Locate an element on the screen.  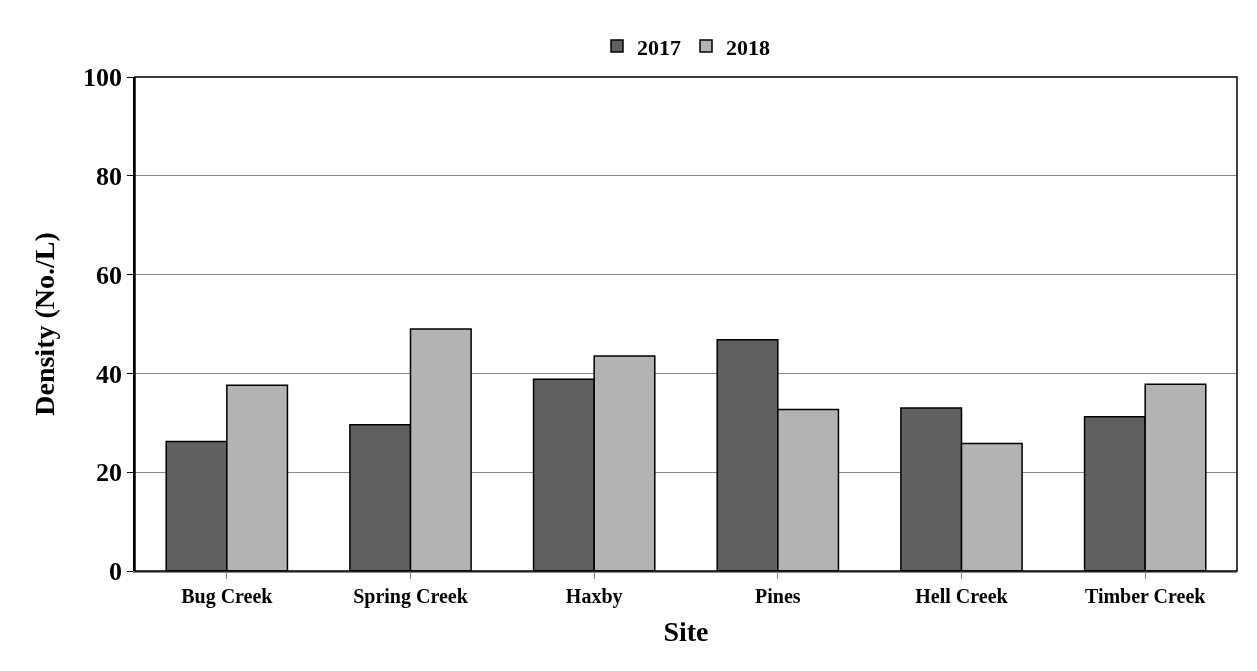
y-tick-label: 0 is located at coordinates (116, 572).